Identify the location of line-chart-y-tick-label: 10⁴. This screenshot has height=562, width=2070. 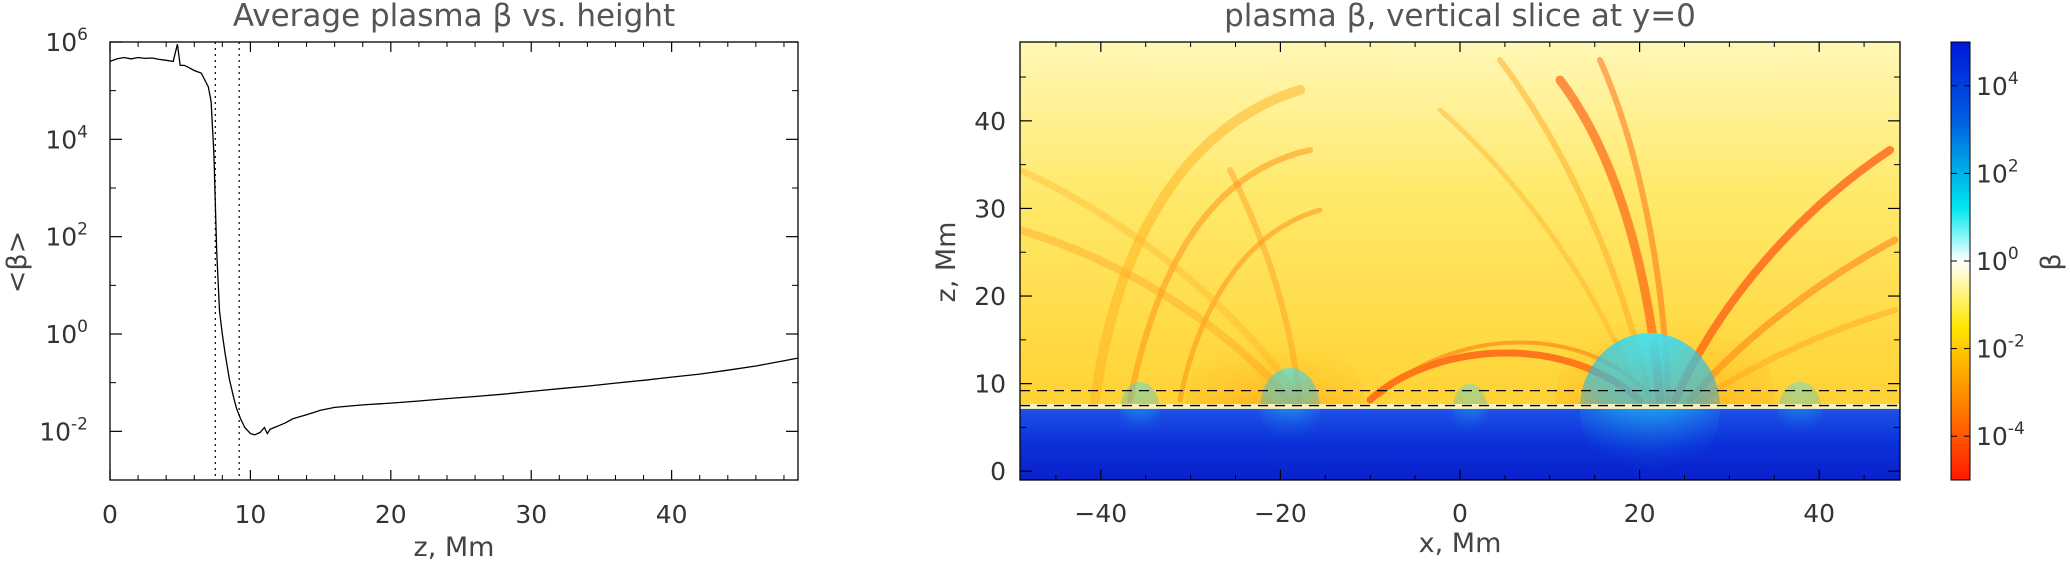
(66, 138).